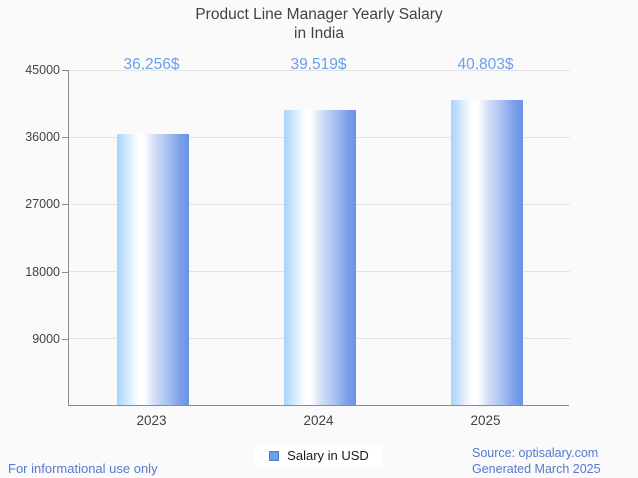 The image size is (638, 478). Describe the element at coordinates (42, 137) in the screenshot. I see `y-tick-label: 36000` at that location.